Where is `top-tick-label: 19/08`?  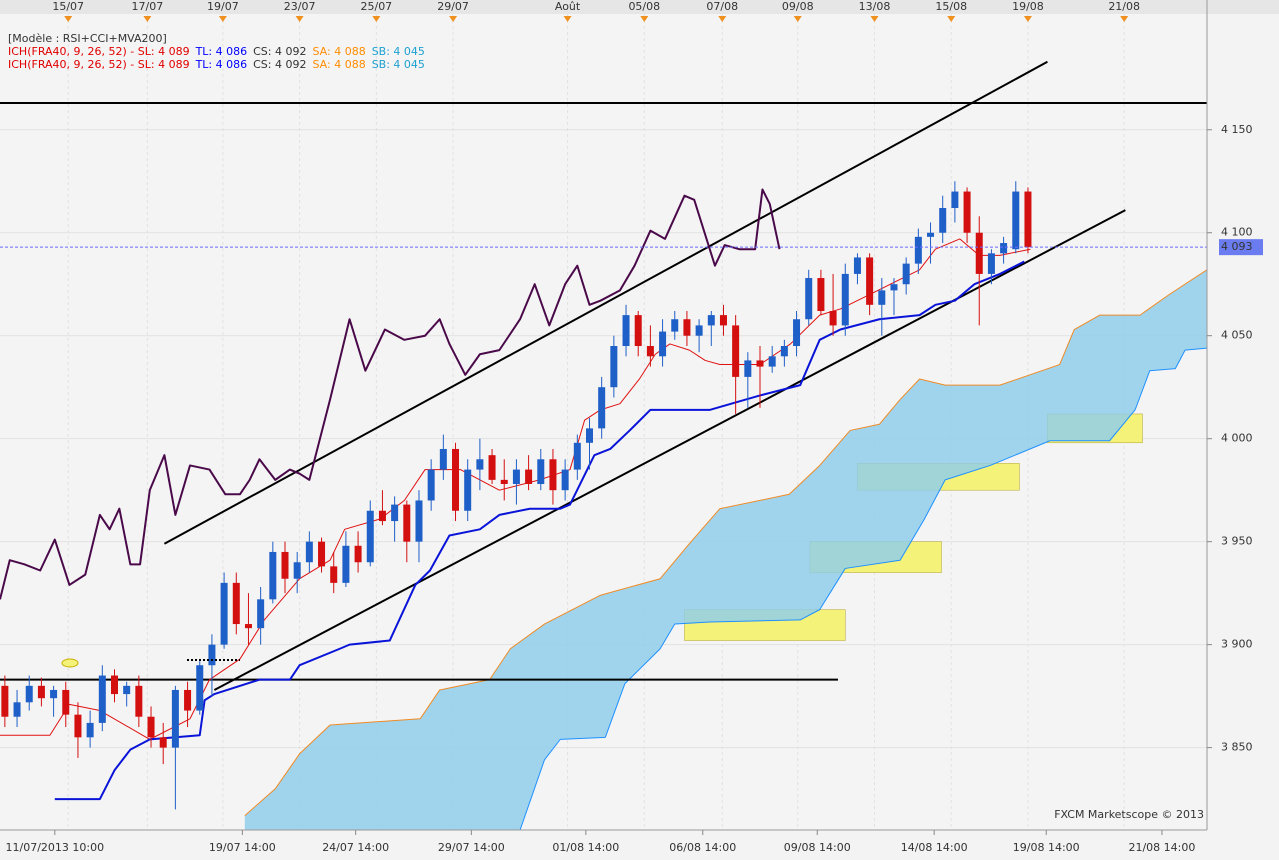
top-tick-label: 19/08 is located at coordinates (1028, 6).